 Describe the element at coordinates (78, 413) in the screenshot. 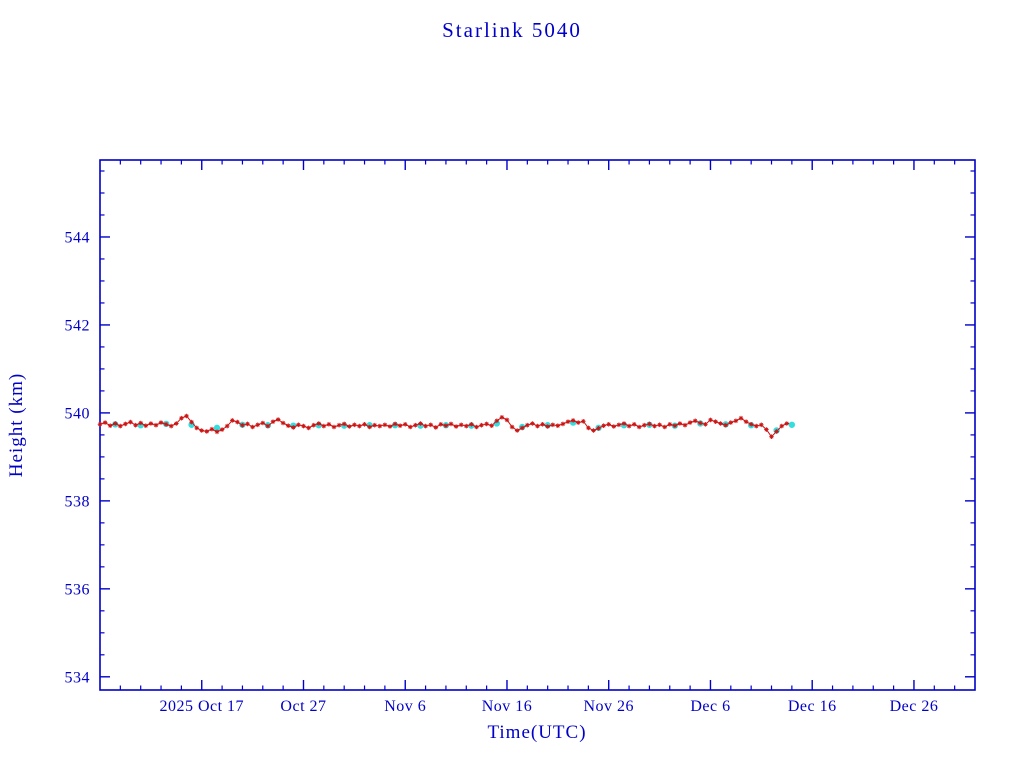

I see `y-tick-label: 540` at that location.